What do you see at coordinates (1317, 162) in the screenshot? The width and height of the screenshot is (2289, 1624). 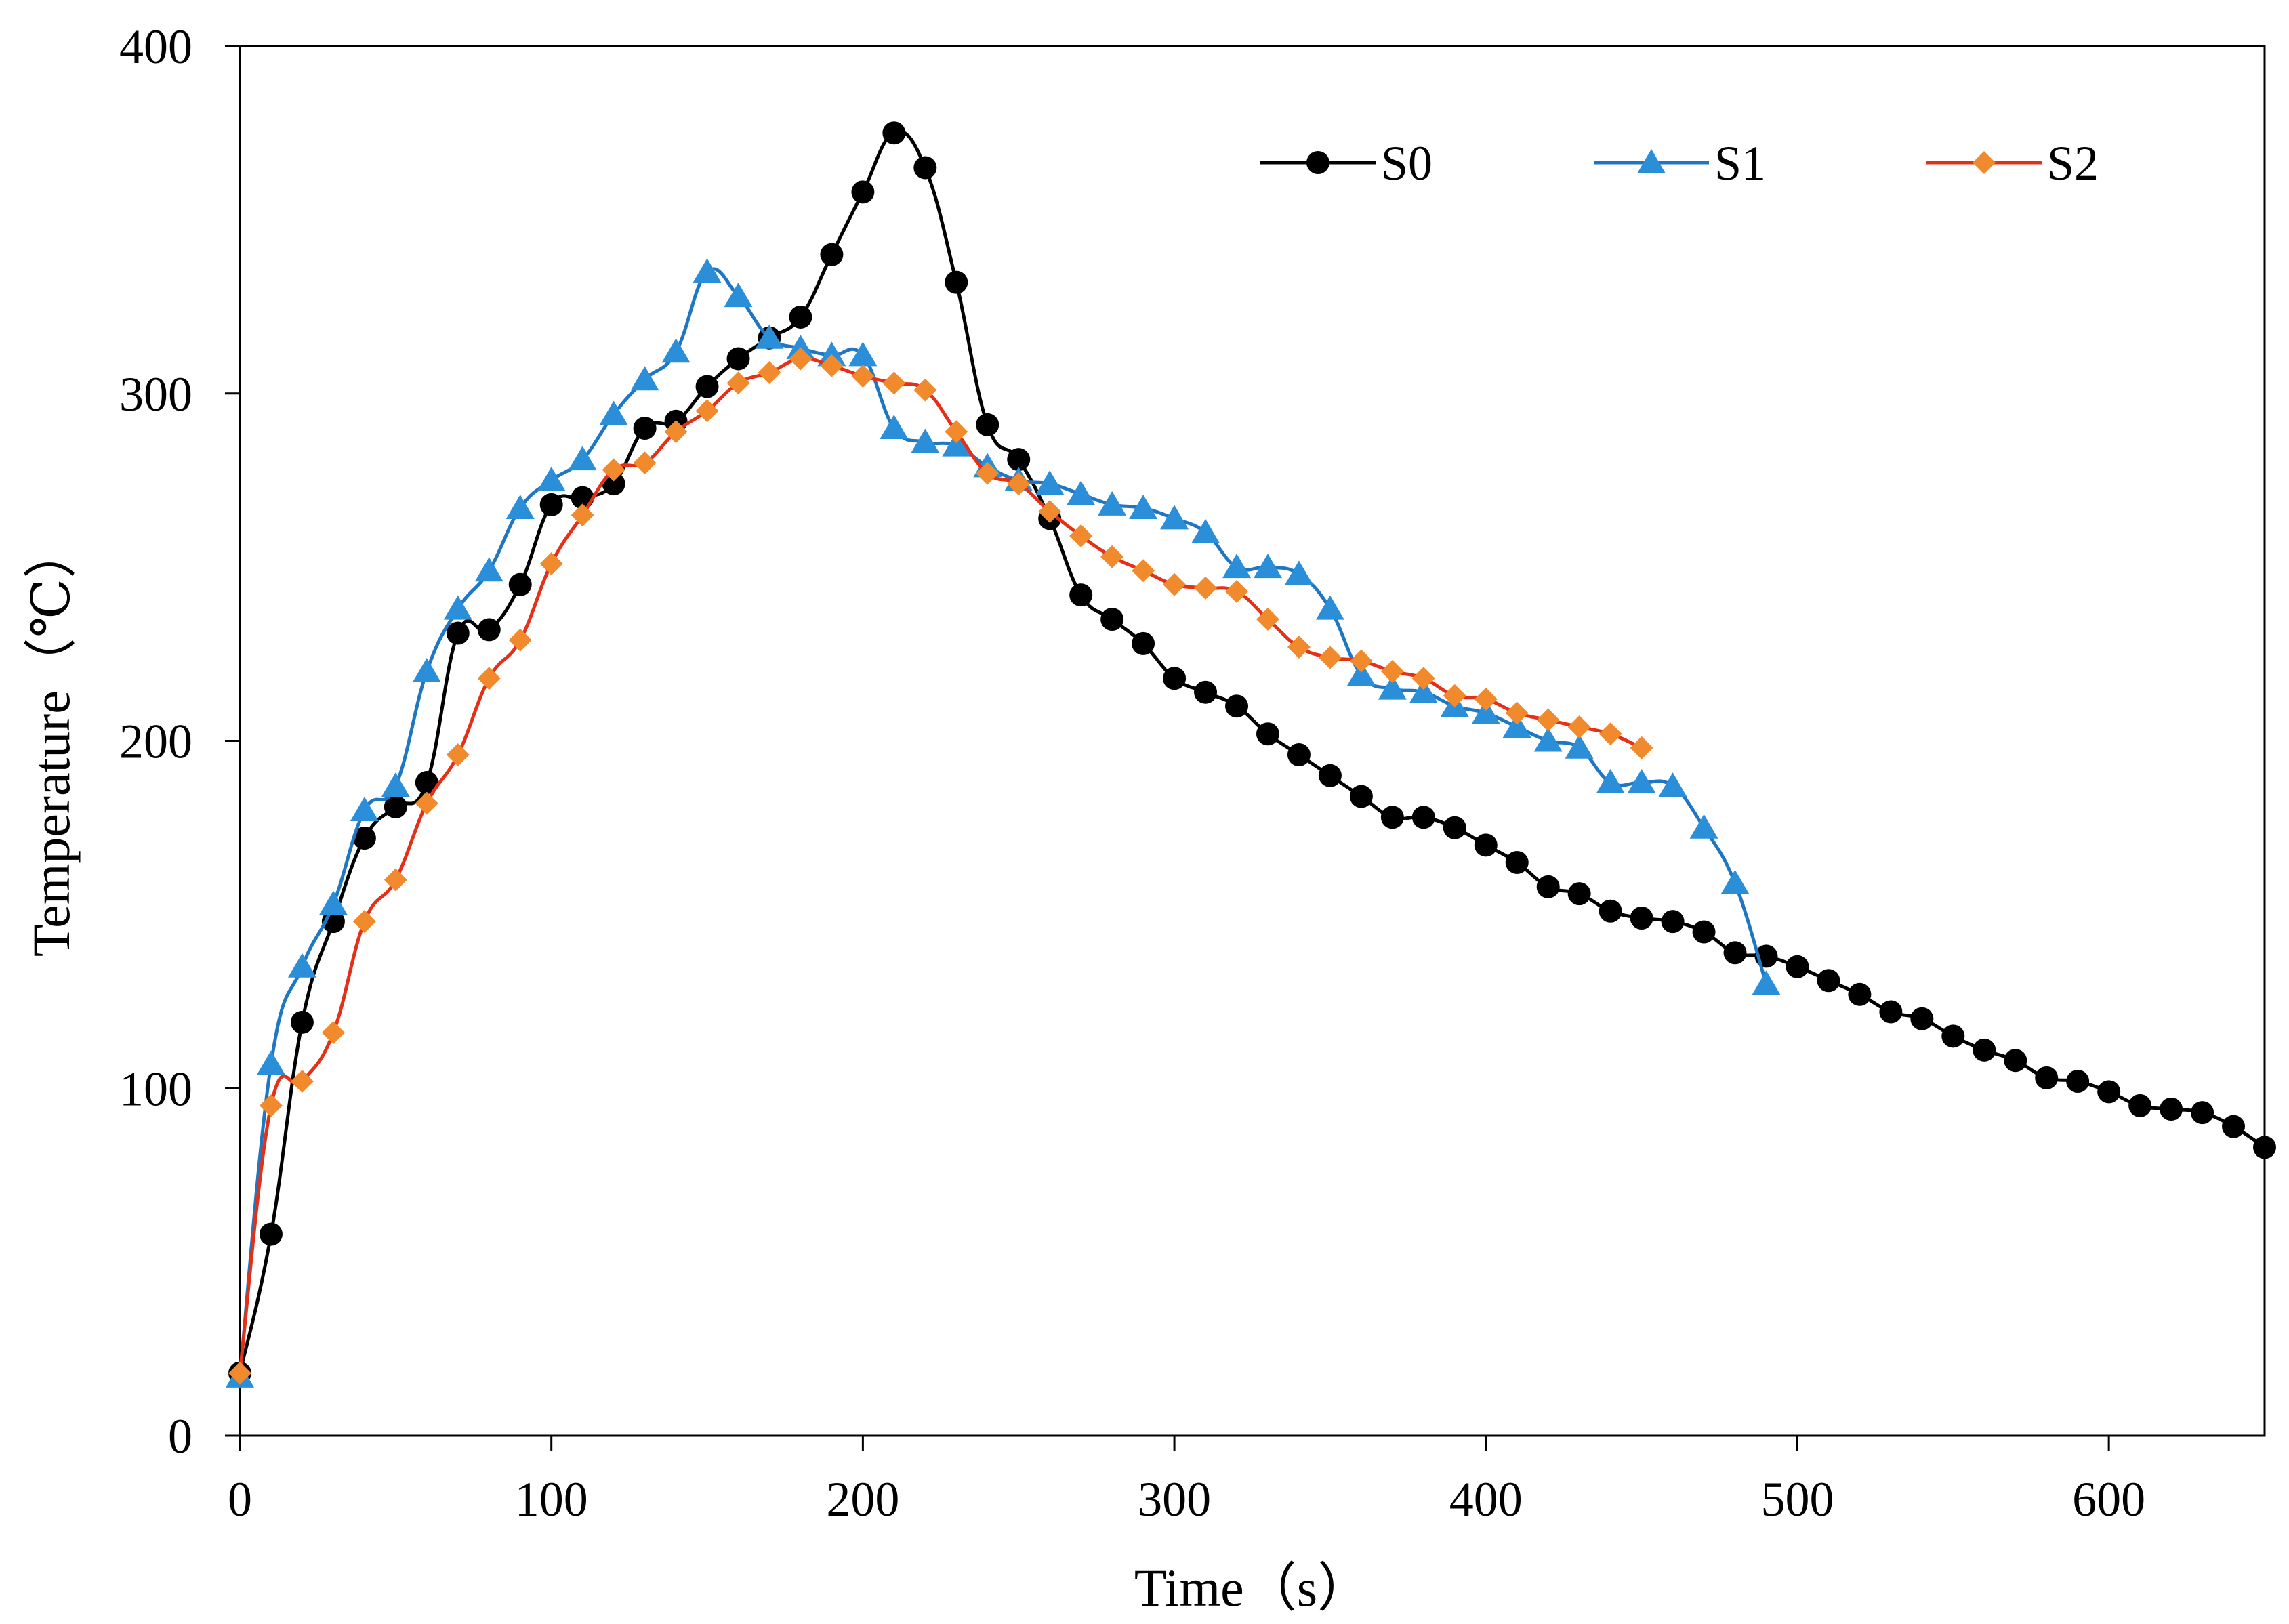 I see `legend-marker` at bounding box center [1317, 162].